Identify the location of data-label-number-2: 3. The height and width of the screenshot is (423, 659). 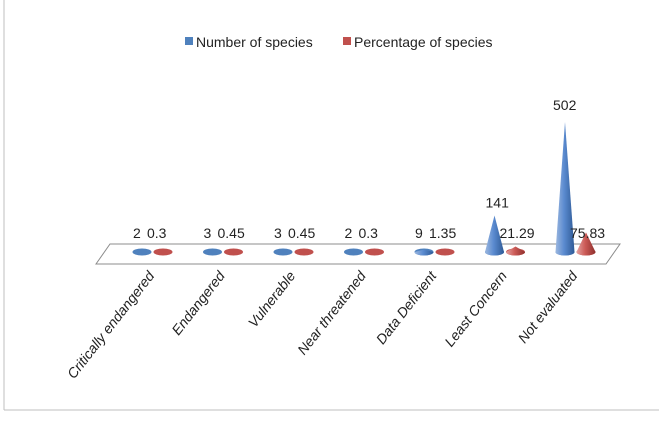
(278, 233).